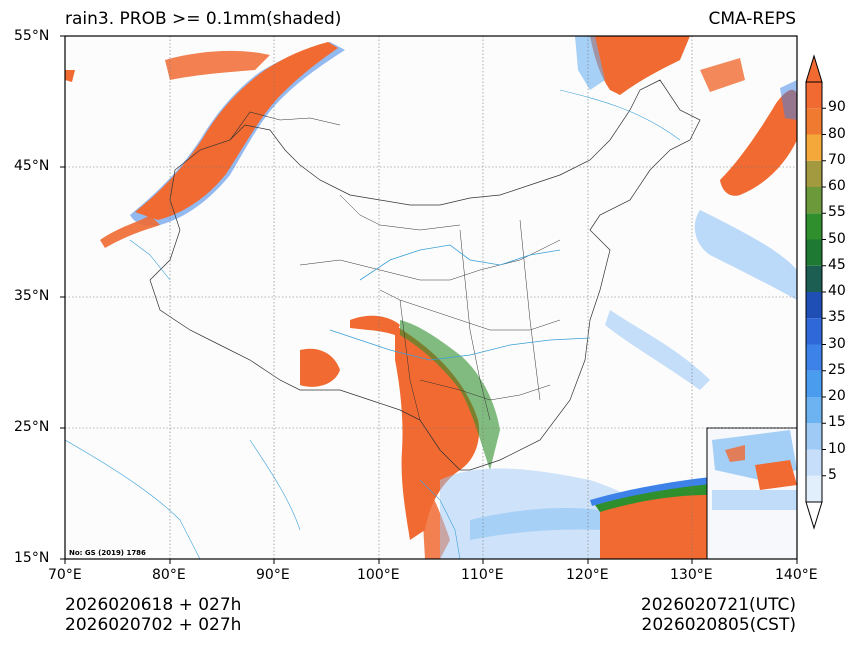  Describe the element at coordinates (32, 427) in the screenshot. I see `lat-label-25: 25°N` at that location.